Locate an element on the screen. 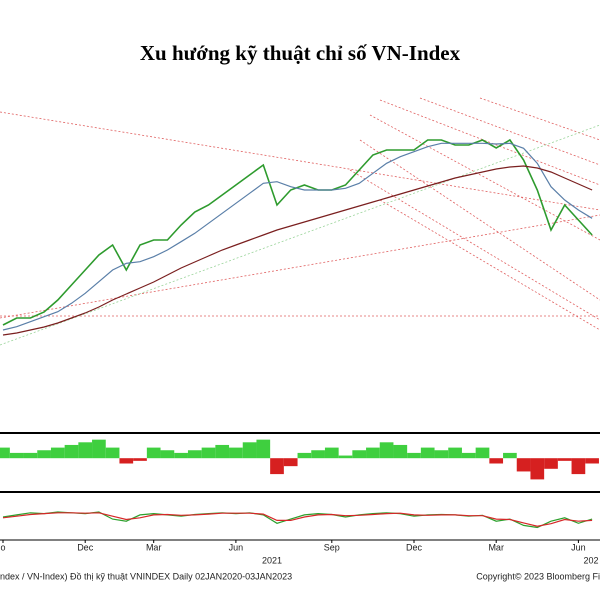 This screenshot has height=600, width=600. x-tick-label: Sep is located at coordinates (332, 547).